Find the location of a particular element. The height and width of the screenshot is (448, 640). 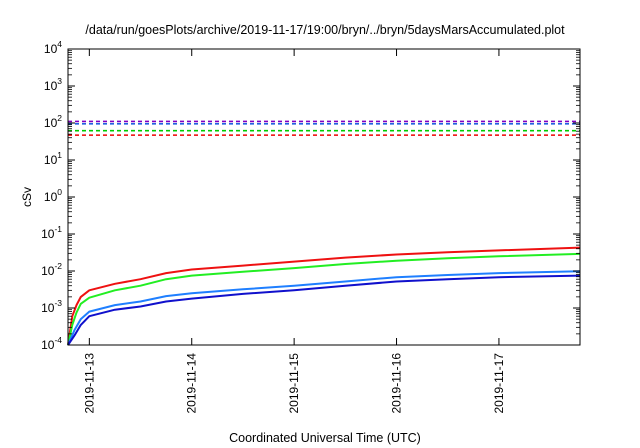

y-tick-label: 10² is located at coordinates (53, 121).